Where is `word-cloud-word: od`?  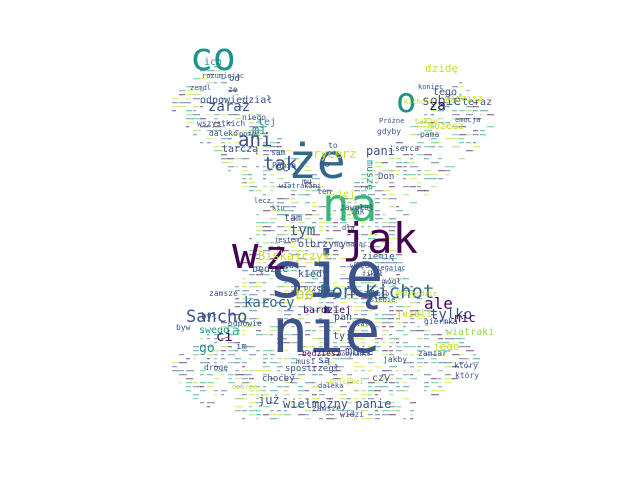
word-cloud-word: od is located at coordinates (234, 79).